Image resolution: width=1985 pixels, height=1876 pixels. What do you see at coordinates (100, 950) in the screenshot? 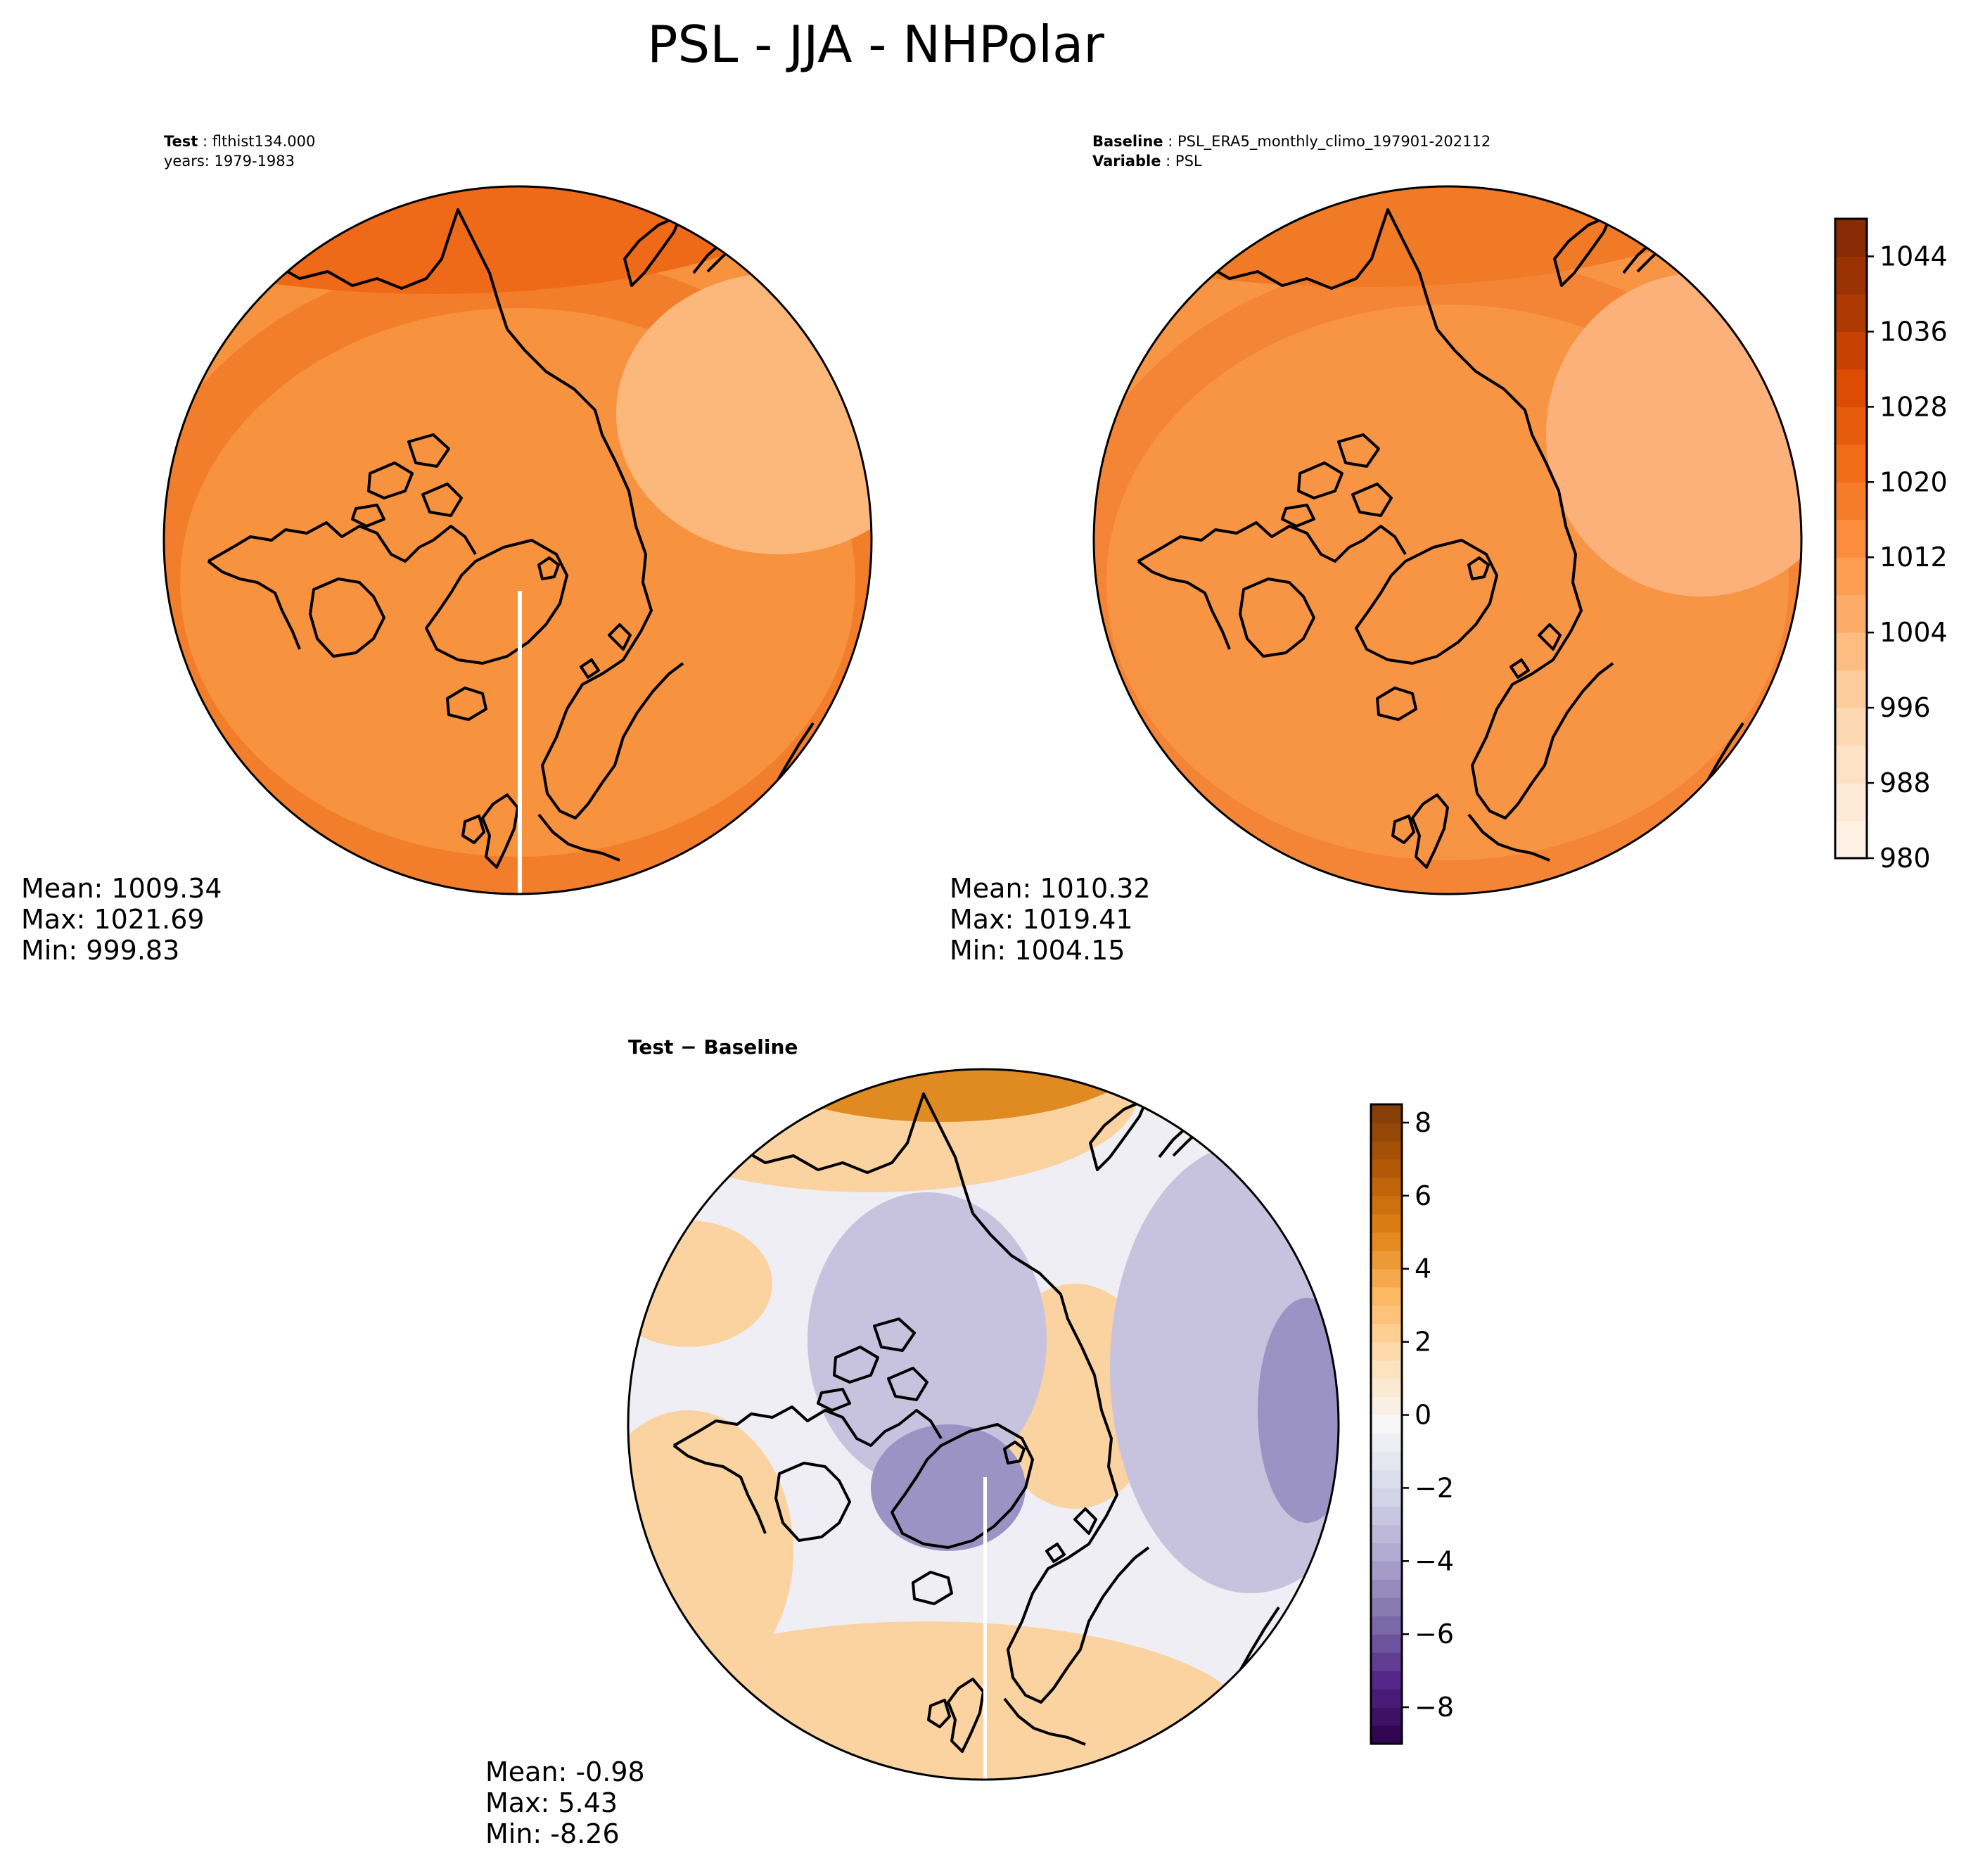
I see `test-stat-min: Min: 999.83` at bounding box center [100, 950].